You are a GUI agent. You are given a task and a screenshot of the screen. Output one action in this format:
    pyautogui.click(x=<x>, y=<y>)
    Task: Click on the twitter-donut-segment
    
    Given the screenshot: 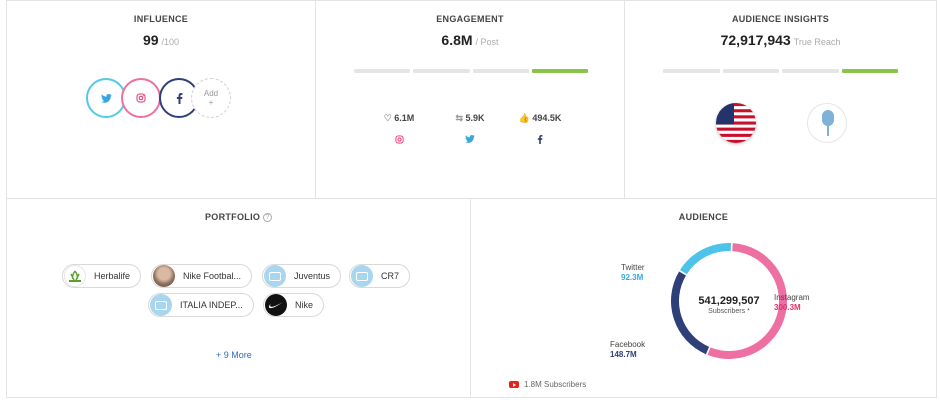 What is the action you would take?
    pyautogui.click(x=705, y=259)
    